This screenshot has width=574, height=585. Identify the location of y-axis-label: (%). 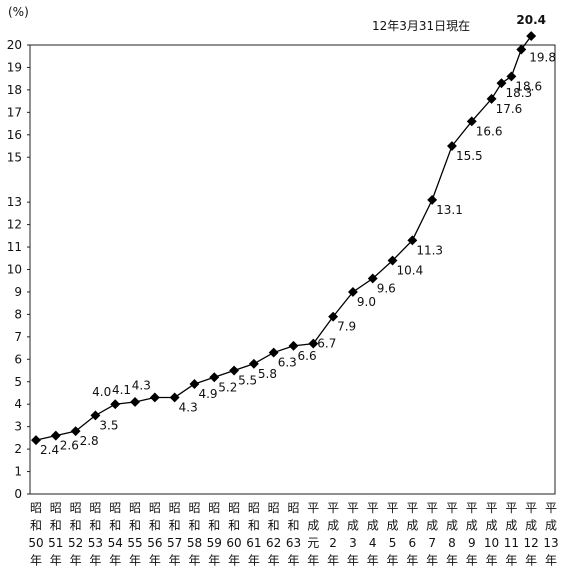
(18, 12).